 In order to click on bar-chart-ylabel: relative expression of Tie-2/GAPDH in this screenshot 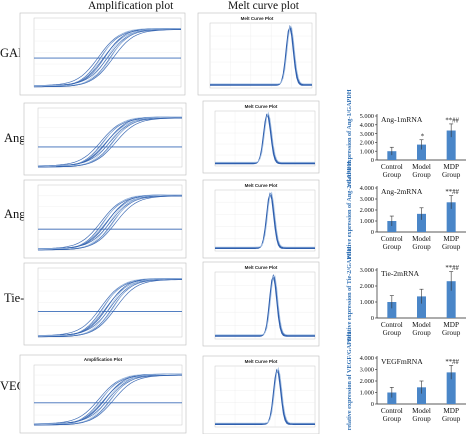, I will do `click(349, 293)`.